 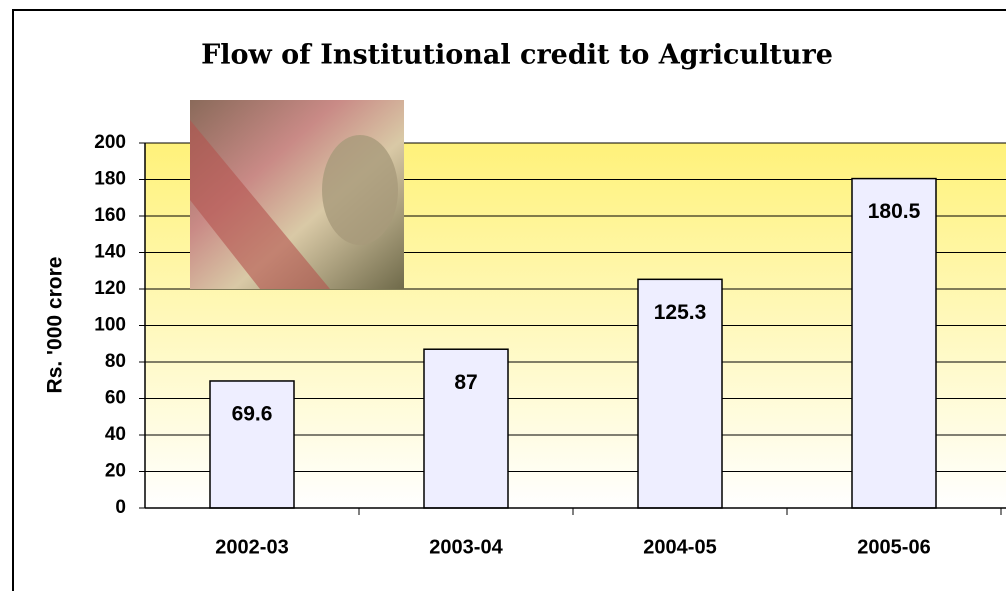 I want to click on y-tick-label: 200, so click(x=110, y=142).